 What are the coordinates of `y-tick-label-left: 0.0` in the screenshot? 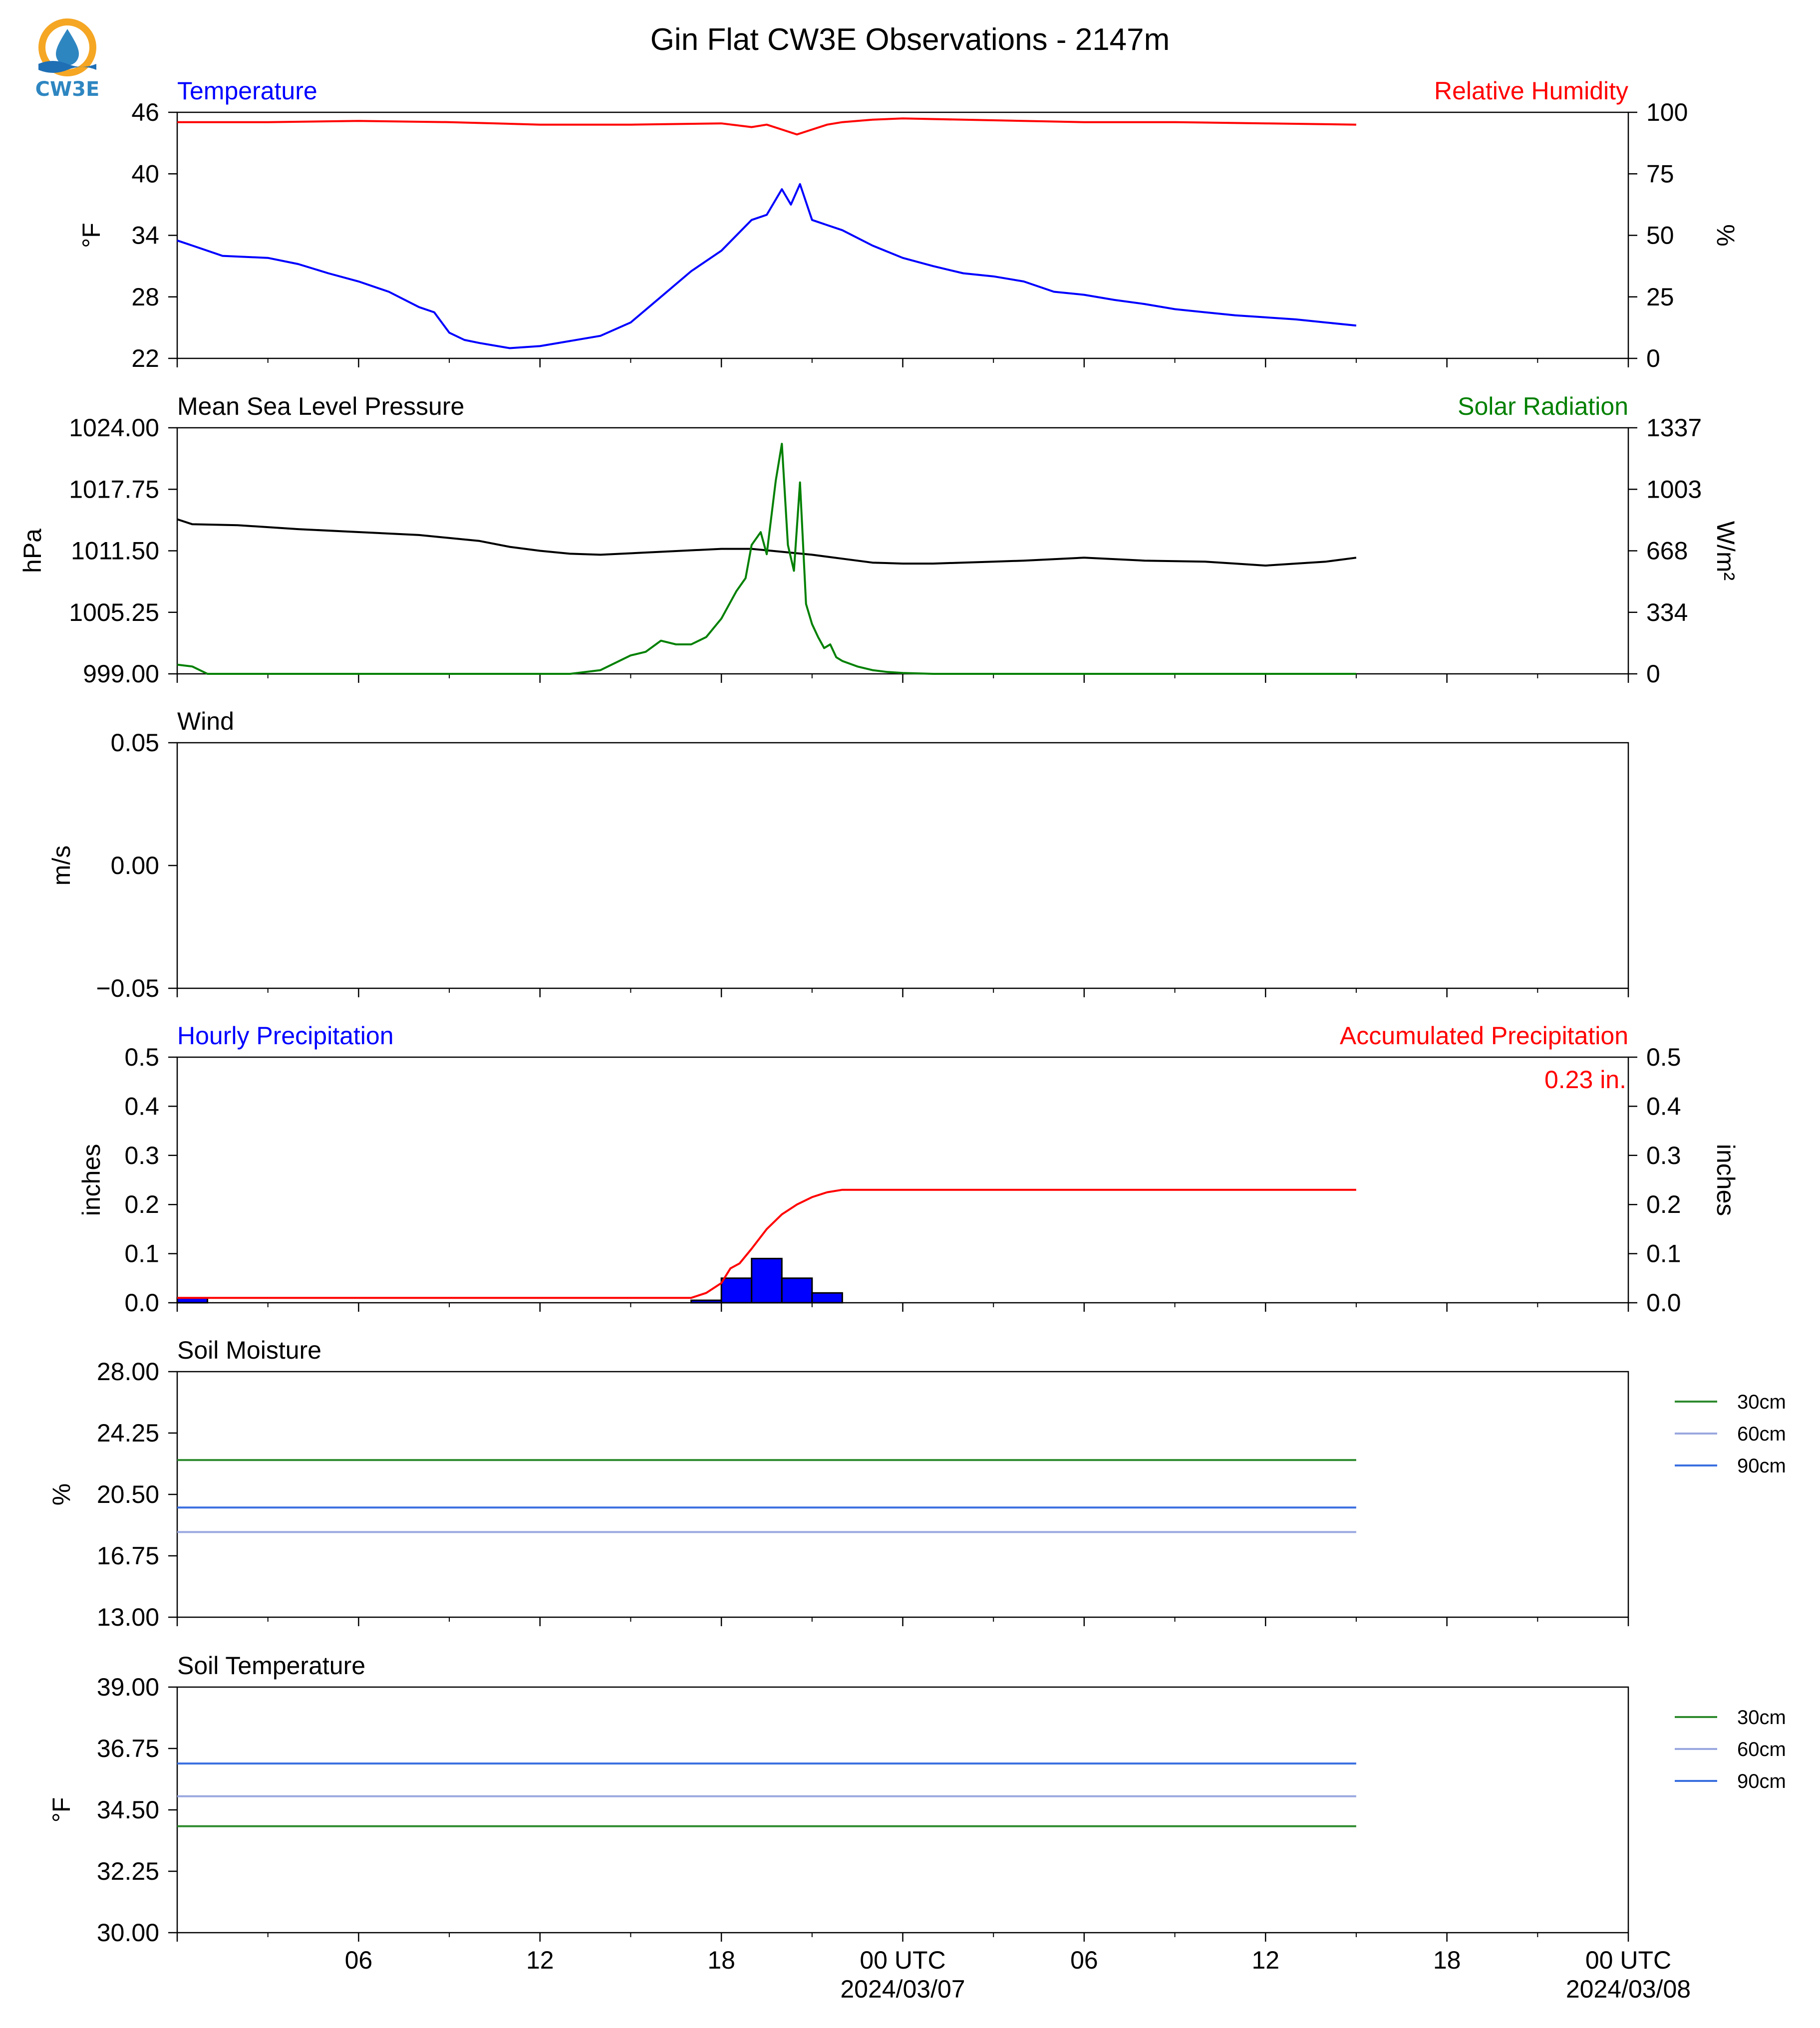 It's located at (141, 1303).